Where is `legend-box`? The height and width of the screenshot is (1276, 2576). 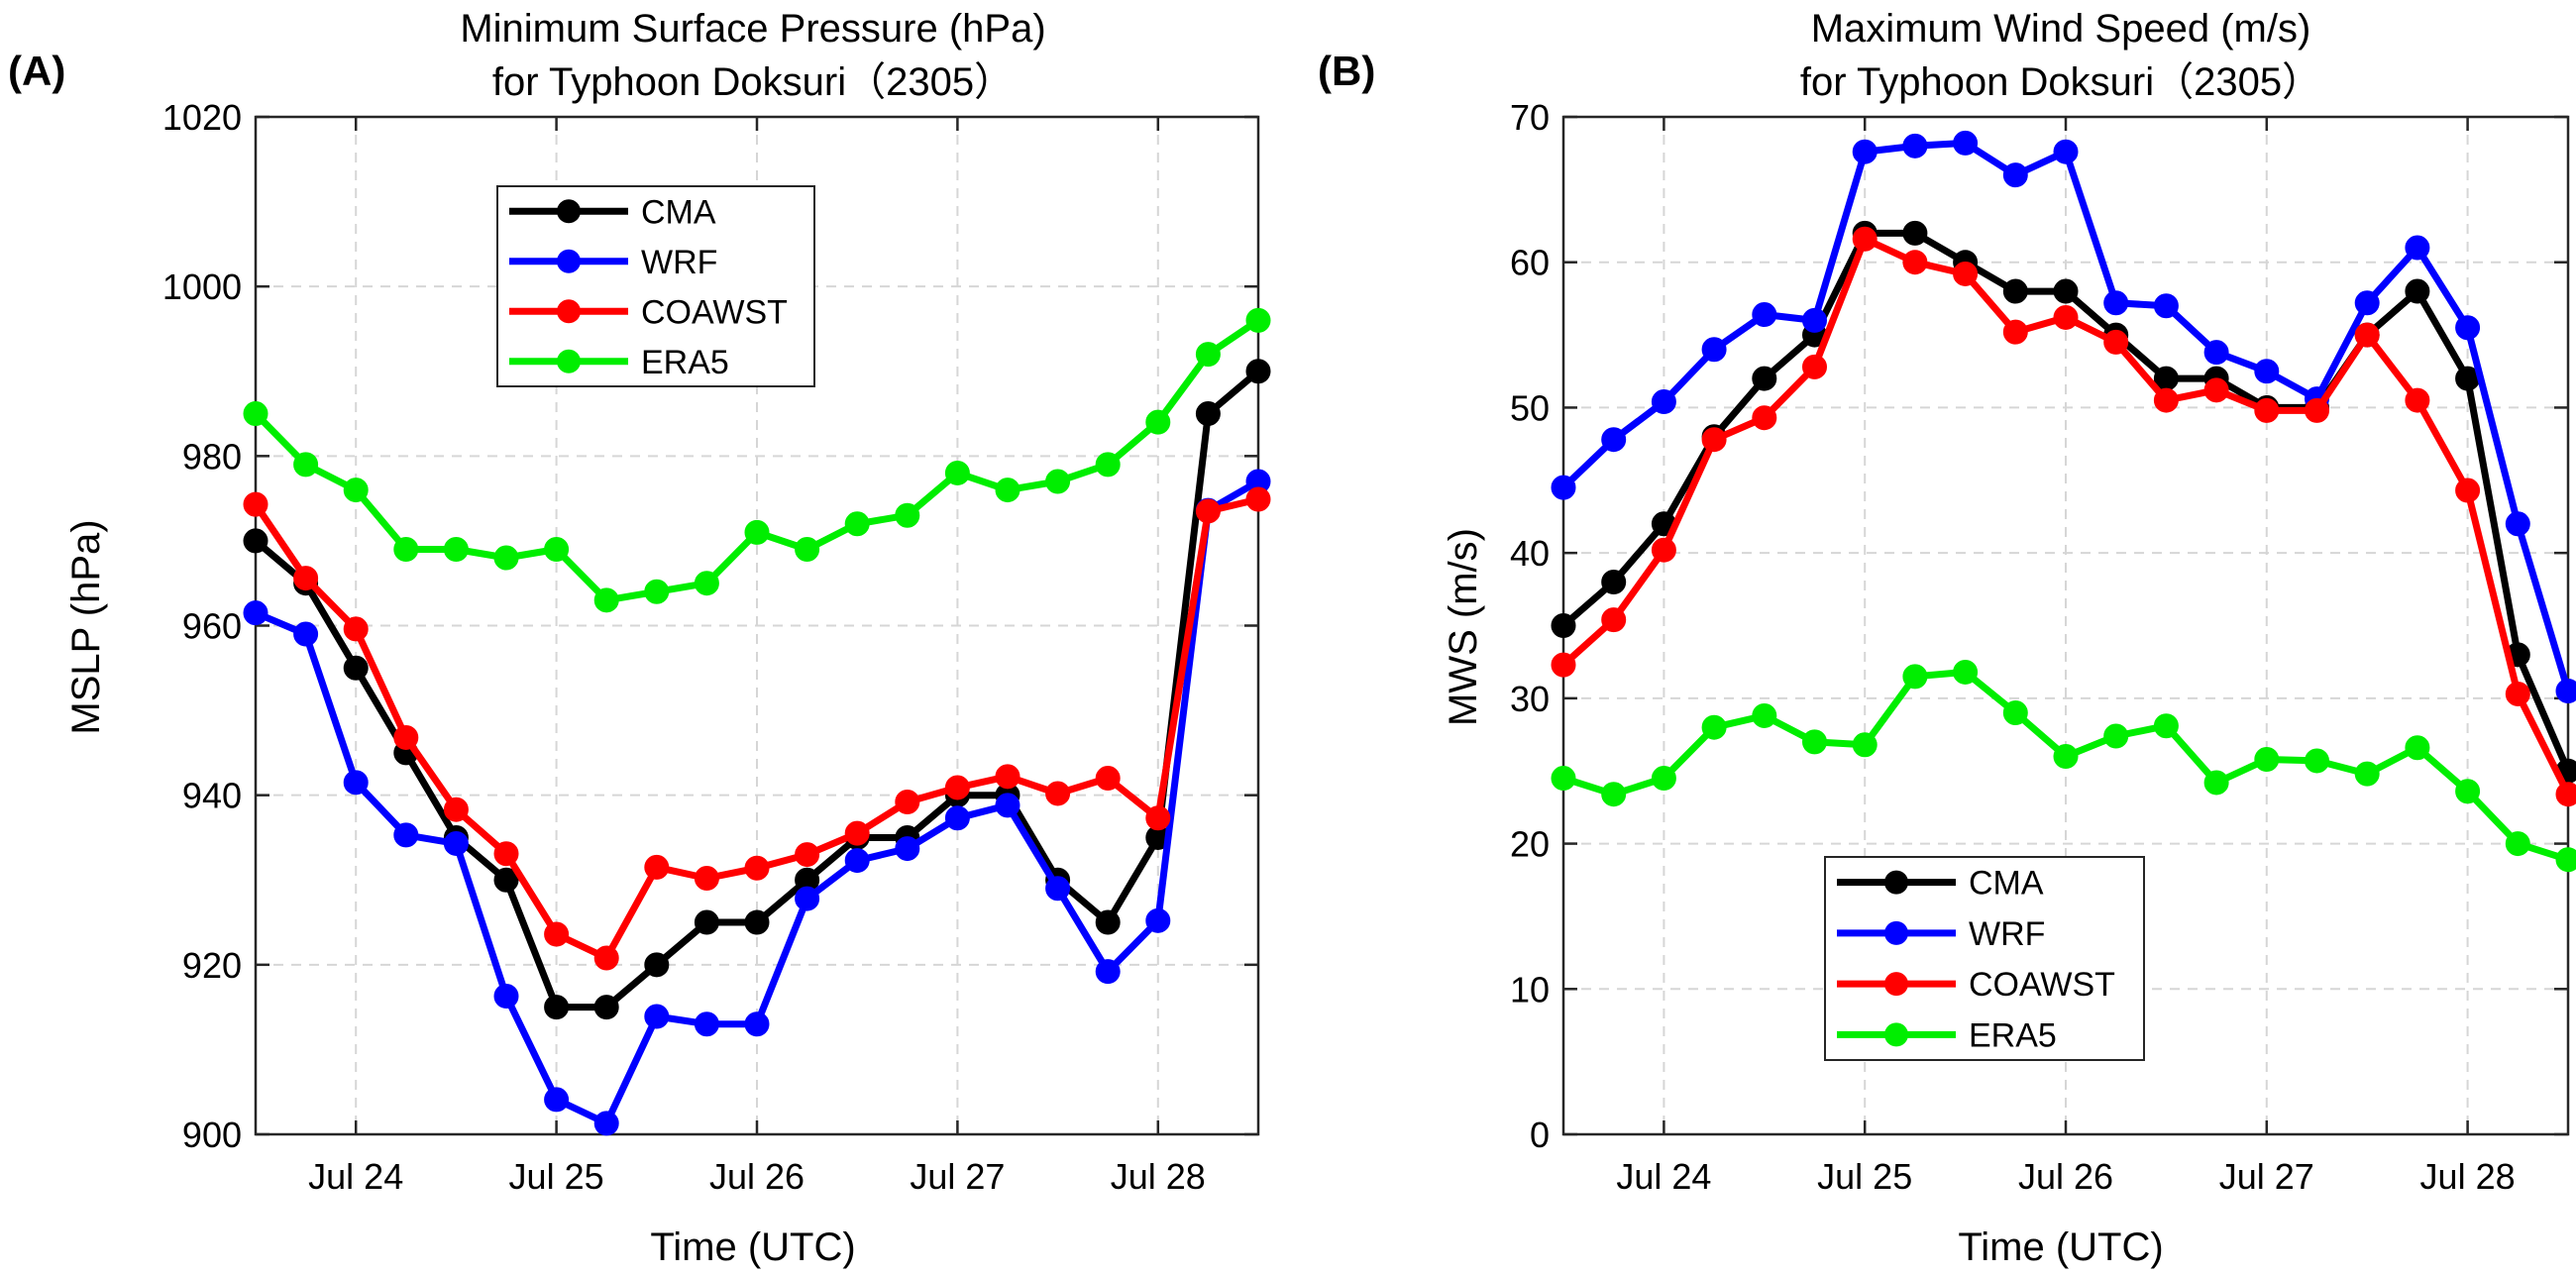 legend-box is located at coordinates (655, 286).